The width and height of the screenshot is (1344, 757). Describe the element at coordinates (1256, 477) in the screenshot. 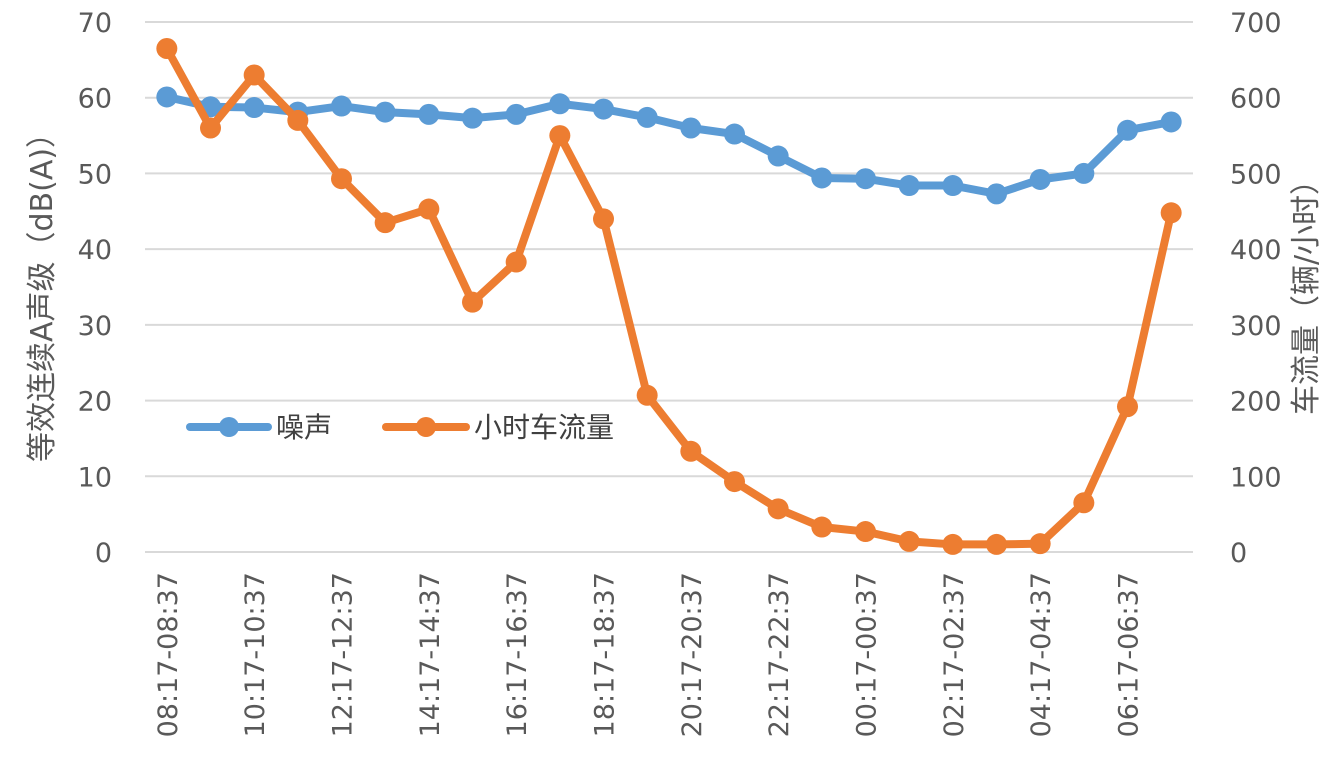

I see `right-tick-label: 100` at that location.